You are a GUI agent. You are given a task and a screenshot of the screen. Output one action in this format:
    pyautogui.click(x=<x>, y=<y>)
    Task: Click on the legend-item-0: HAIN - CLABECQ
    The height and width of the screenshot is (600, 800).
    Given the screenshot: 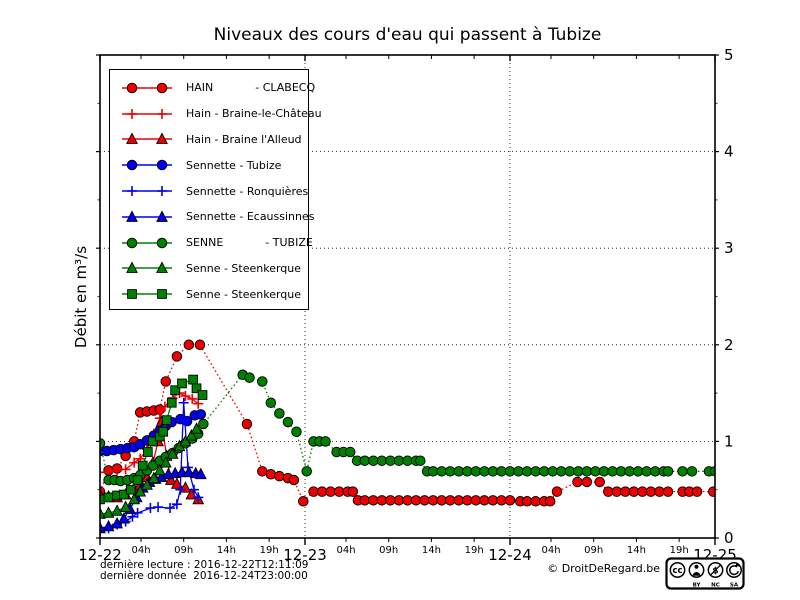 What is the action you would take?
    pyautogui.click(x=212, y=88)
    